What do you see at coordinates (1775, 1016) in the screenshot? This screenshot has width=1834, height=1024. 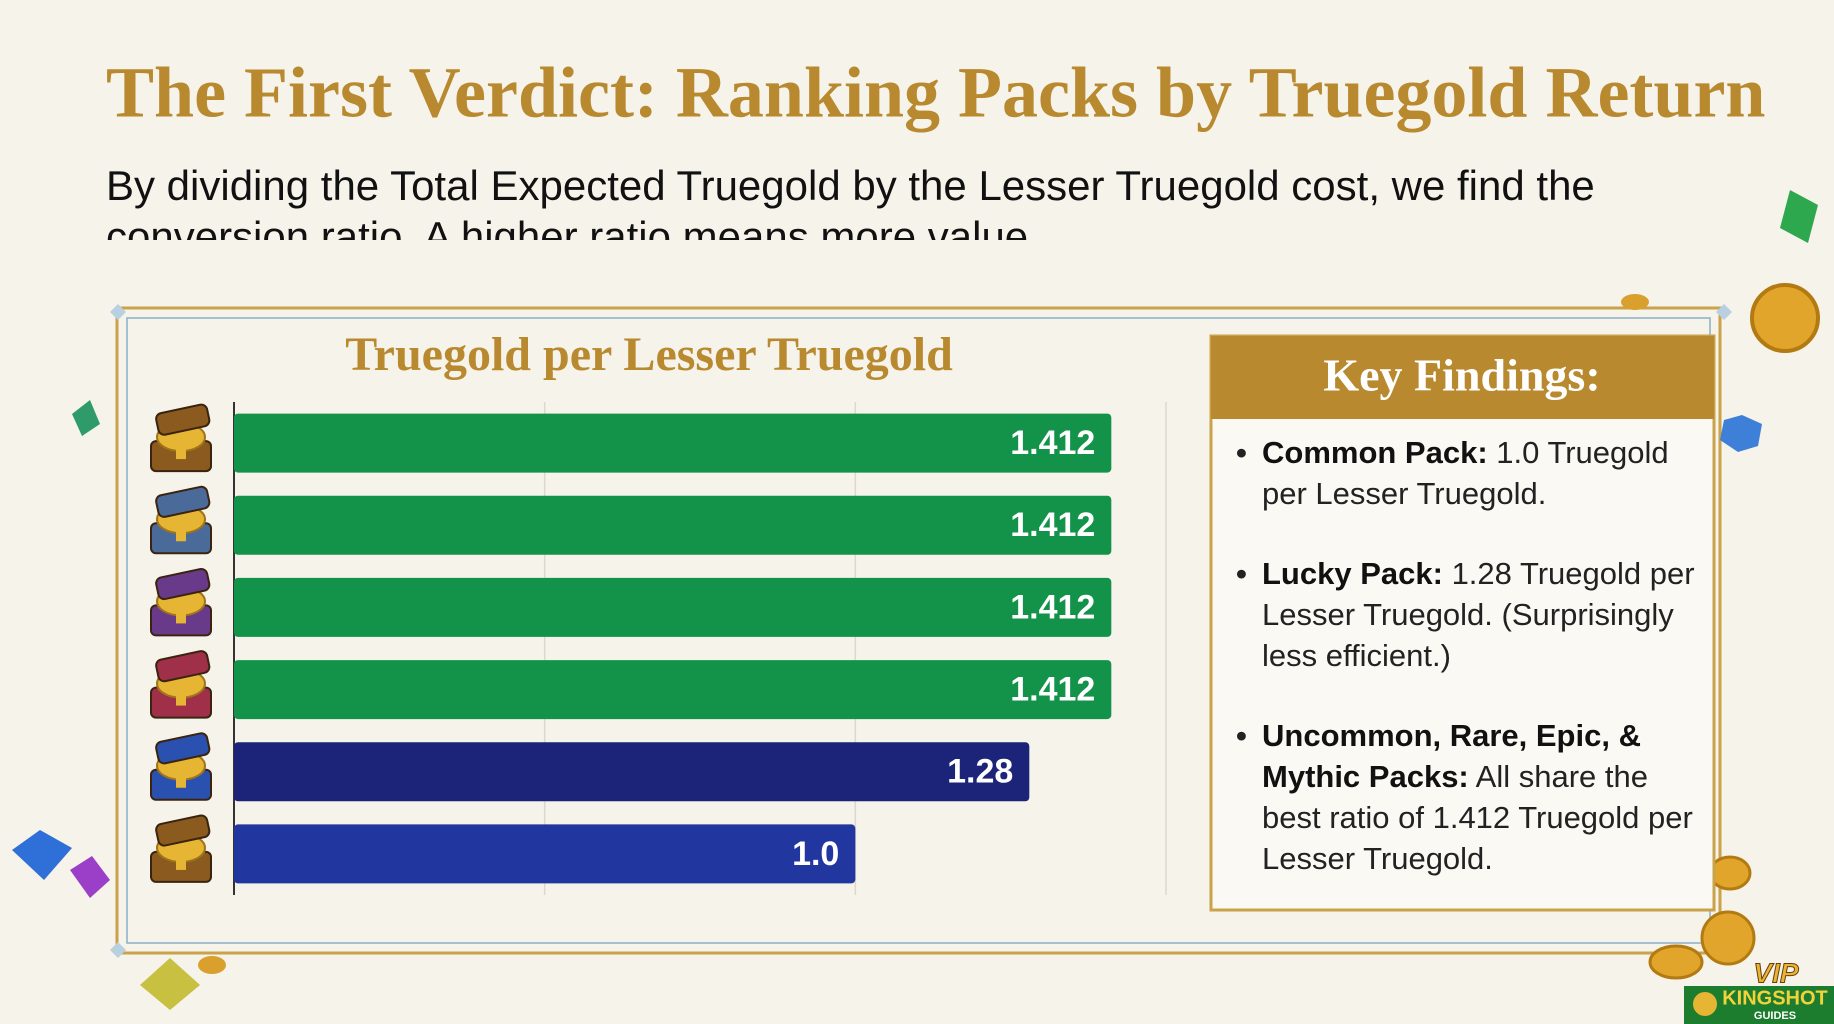 I see `logo-sub: GUIDES` at bounding box center [1775, 1016].